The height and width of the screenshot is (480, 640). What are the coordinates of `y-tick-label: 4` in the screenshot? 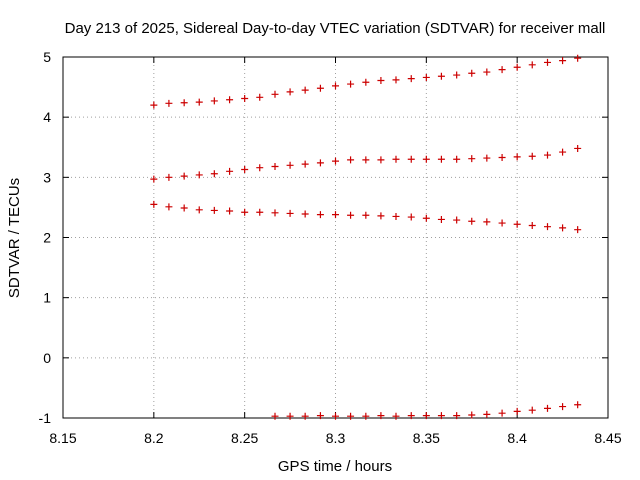 It's located at (47, 117).